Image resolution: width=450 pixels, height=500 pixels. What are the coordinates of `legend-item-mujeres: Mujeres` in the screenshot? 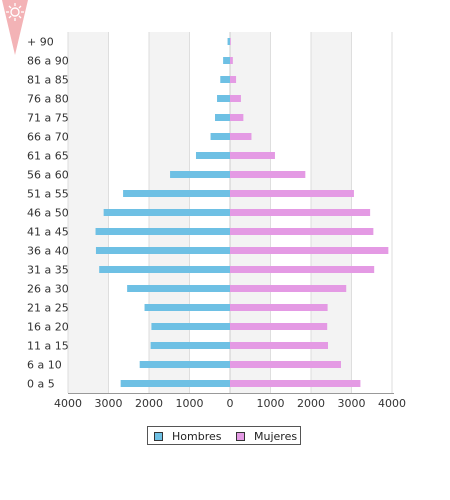 It's located at (266, 436).